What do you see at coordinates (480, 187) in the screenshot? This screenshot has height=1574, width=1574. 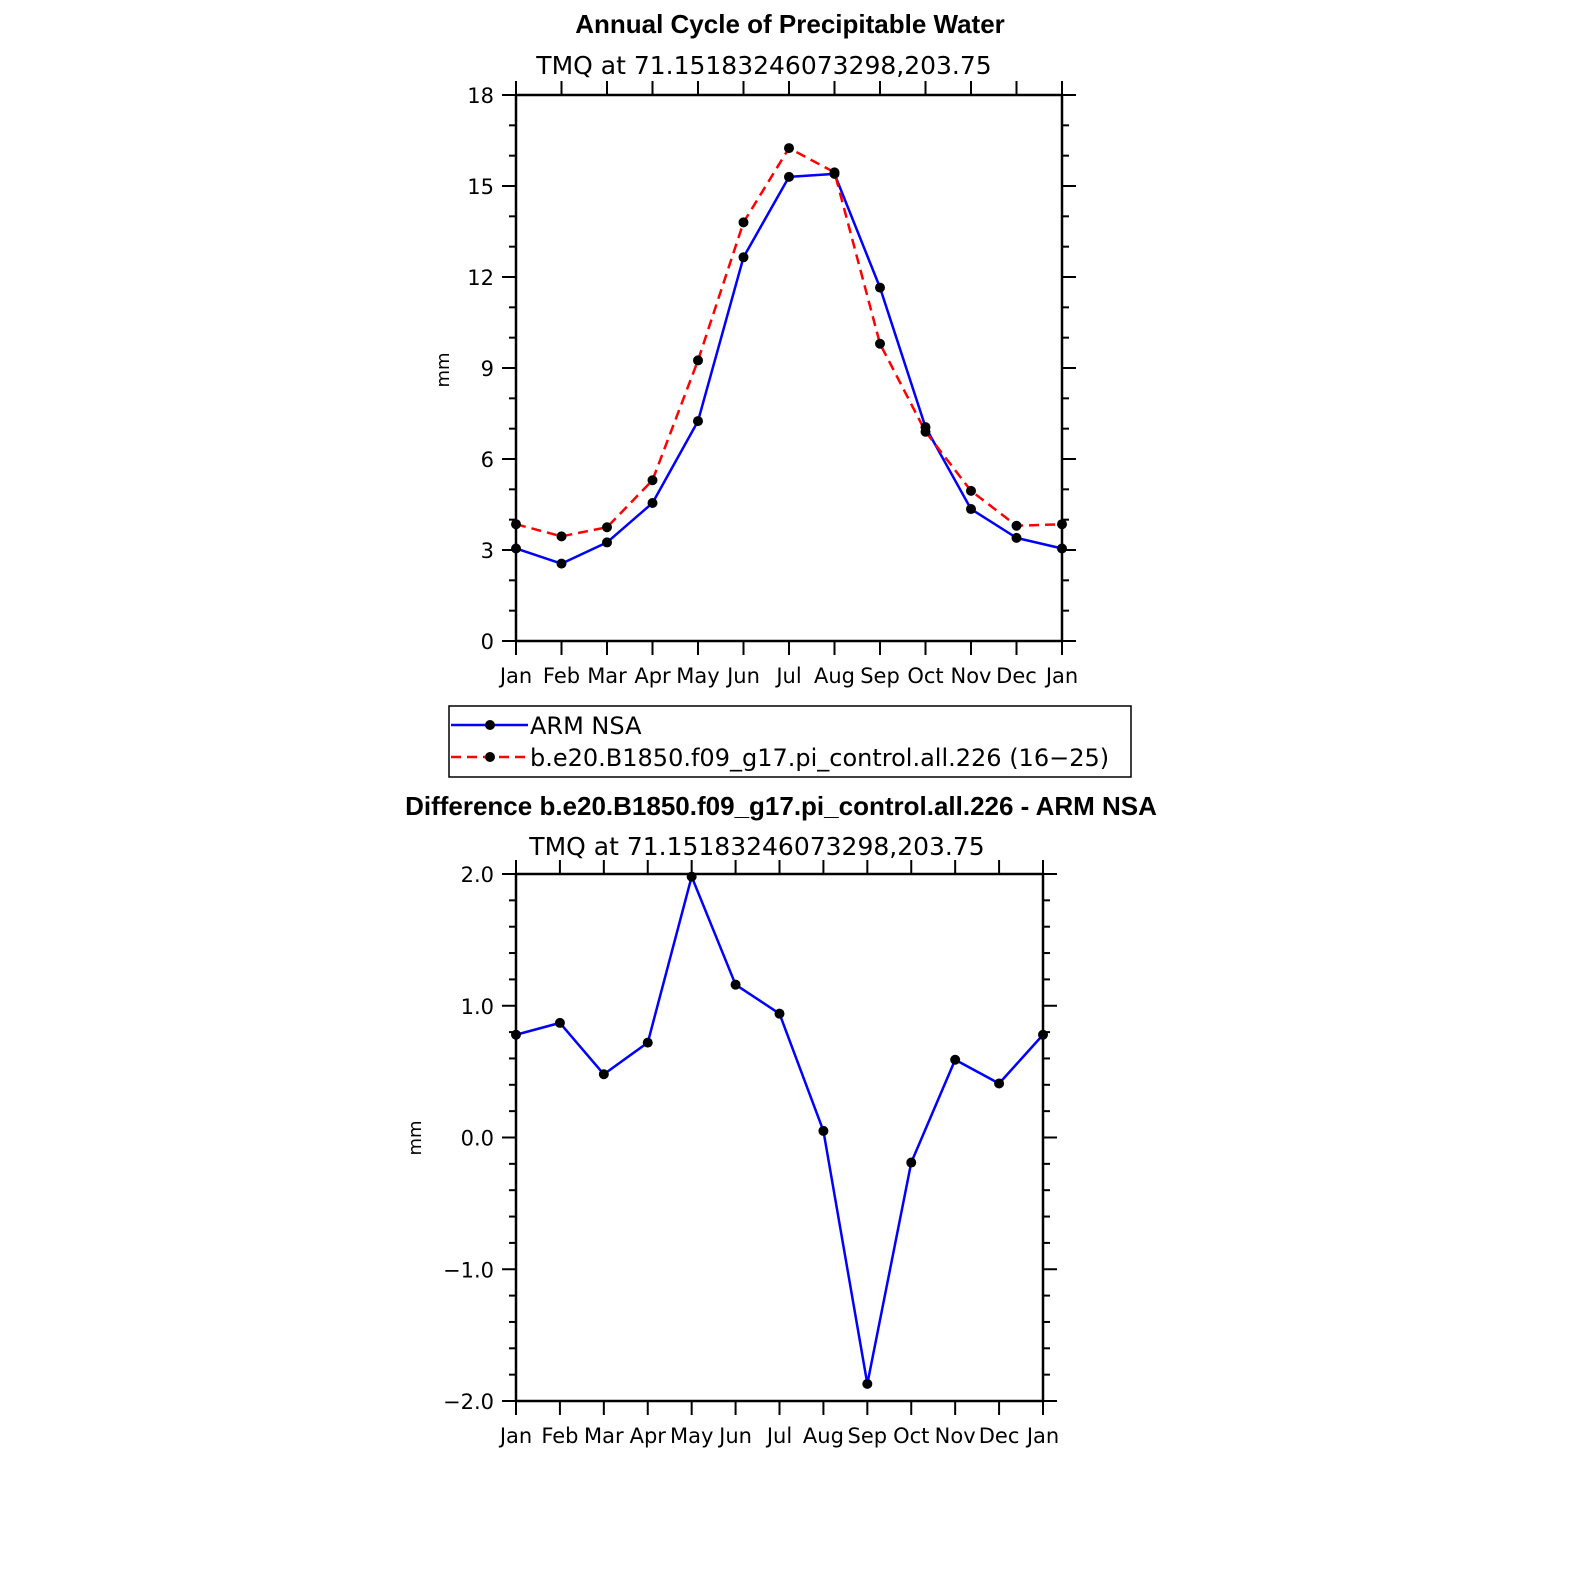 I see `y-tick-label: 15` at bounding box center [480, 187].